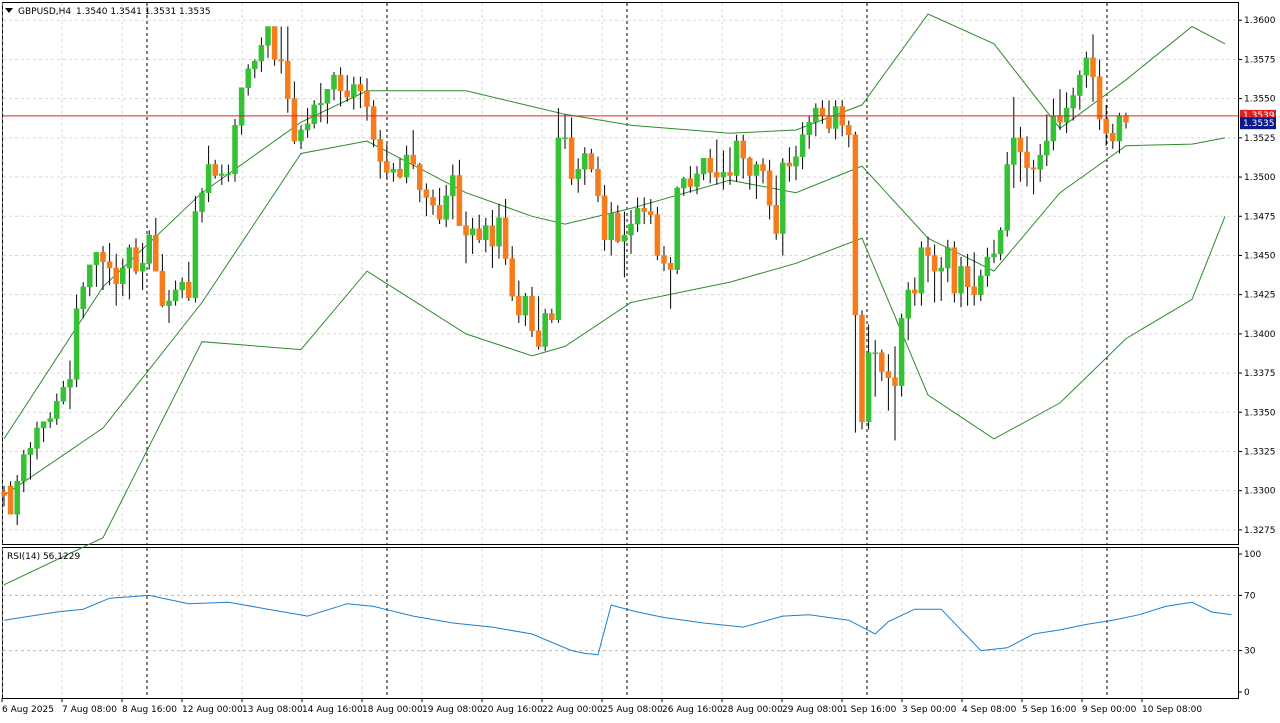 Image resolution: width=1280 pixels, height=723 pixels. What do you see at coordinates (632, 710) in the screenshot?
I see `time-tick-label: 25 Aug 08:00` at bounding box center [632, 710].